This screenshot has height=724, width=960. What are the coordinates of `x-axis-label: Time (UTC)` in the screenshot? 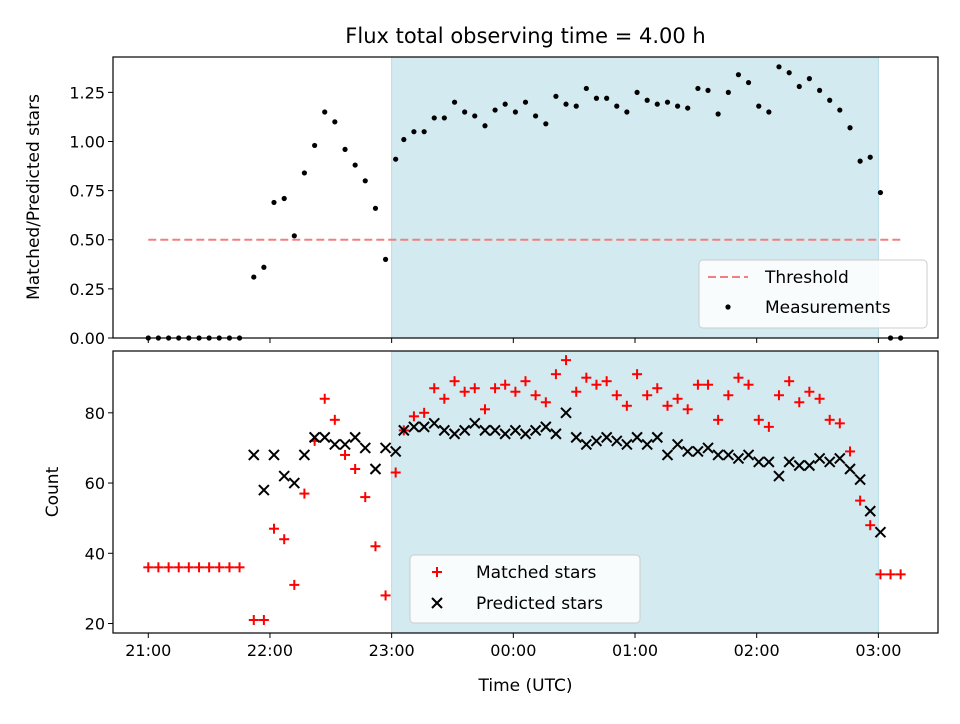 It's located at (525, 686).